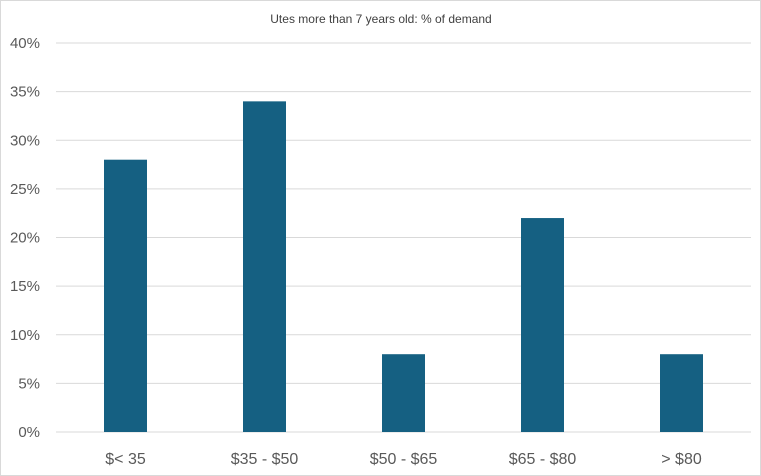  I want to click on x-category-label: $50 - $65, so click(404, 459).